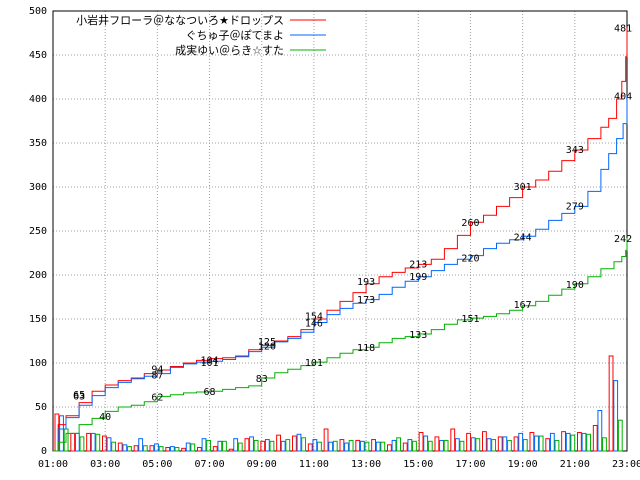  Describe the element at coordinates (418, 277) in the screenshot. I see `data-label: 199` at that location.